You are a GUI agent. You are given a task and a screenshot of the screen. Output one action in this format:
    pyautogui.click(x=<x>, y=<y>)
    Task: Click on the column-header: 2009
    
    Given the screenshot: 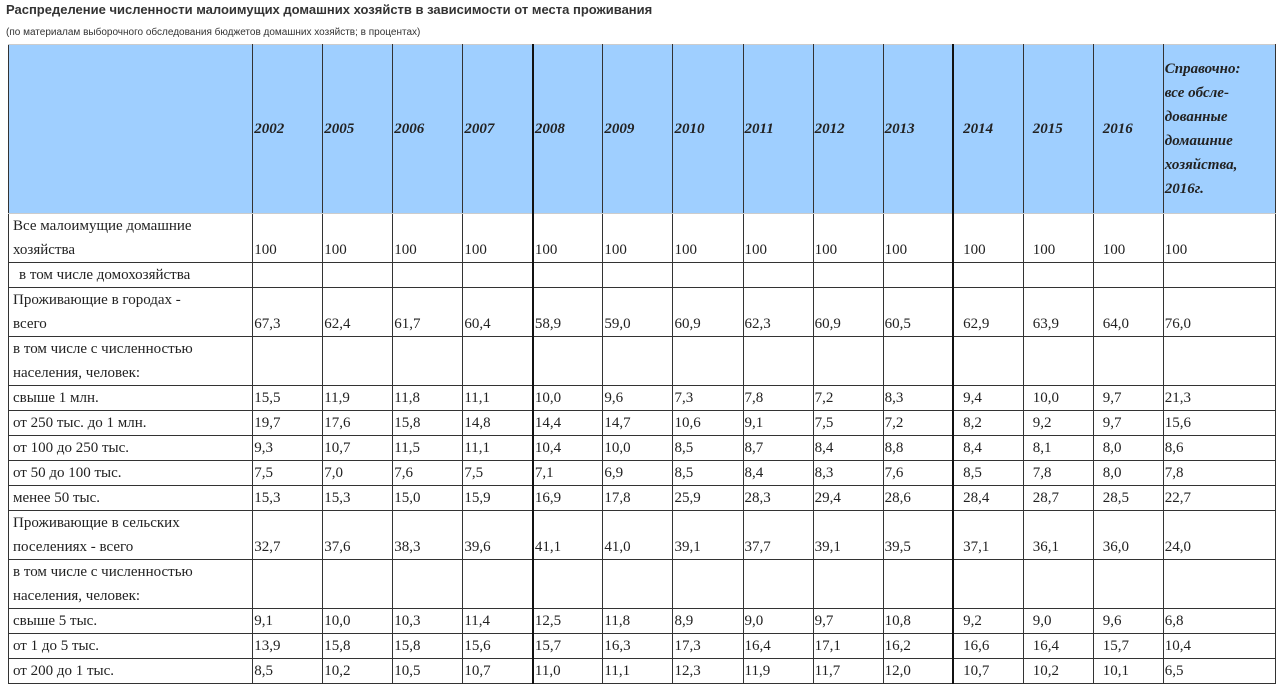 What is the action you would take?
    pyautogui.click(x=638, y=129)
    